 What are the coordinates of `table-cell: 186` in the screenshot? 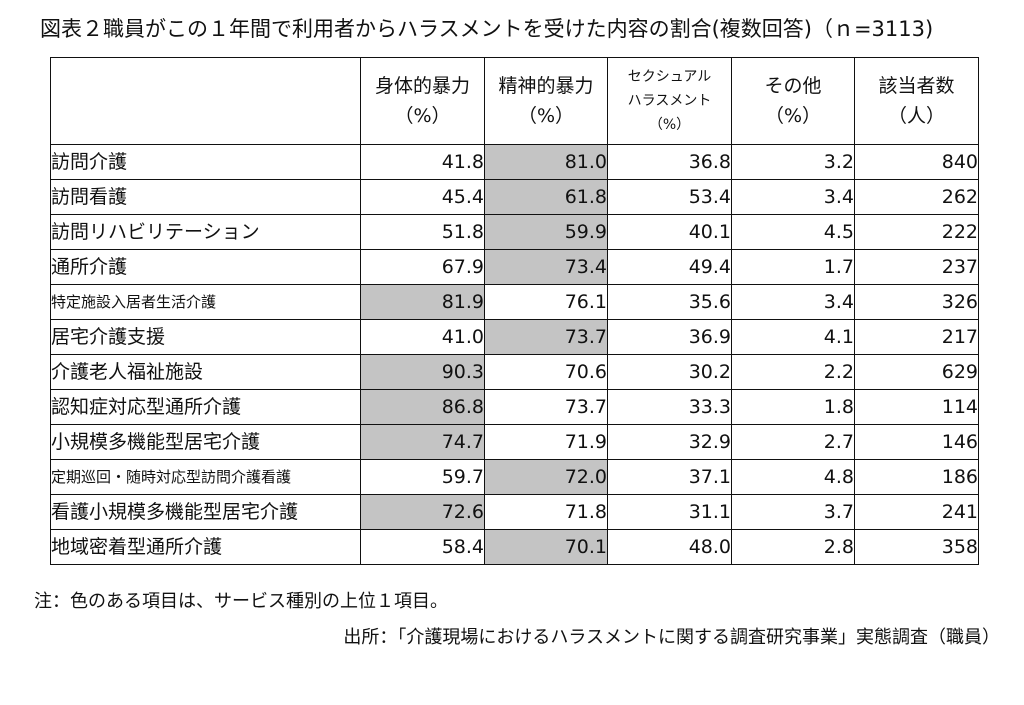 It's located at (916, 477).